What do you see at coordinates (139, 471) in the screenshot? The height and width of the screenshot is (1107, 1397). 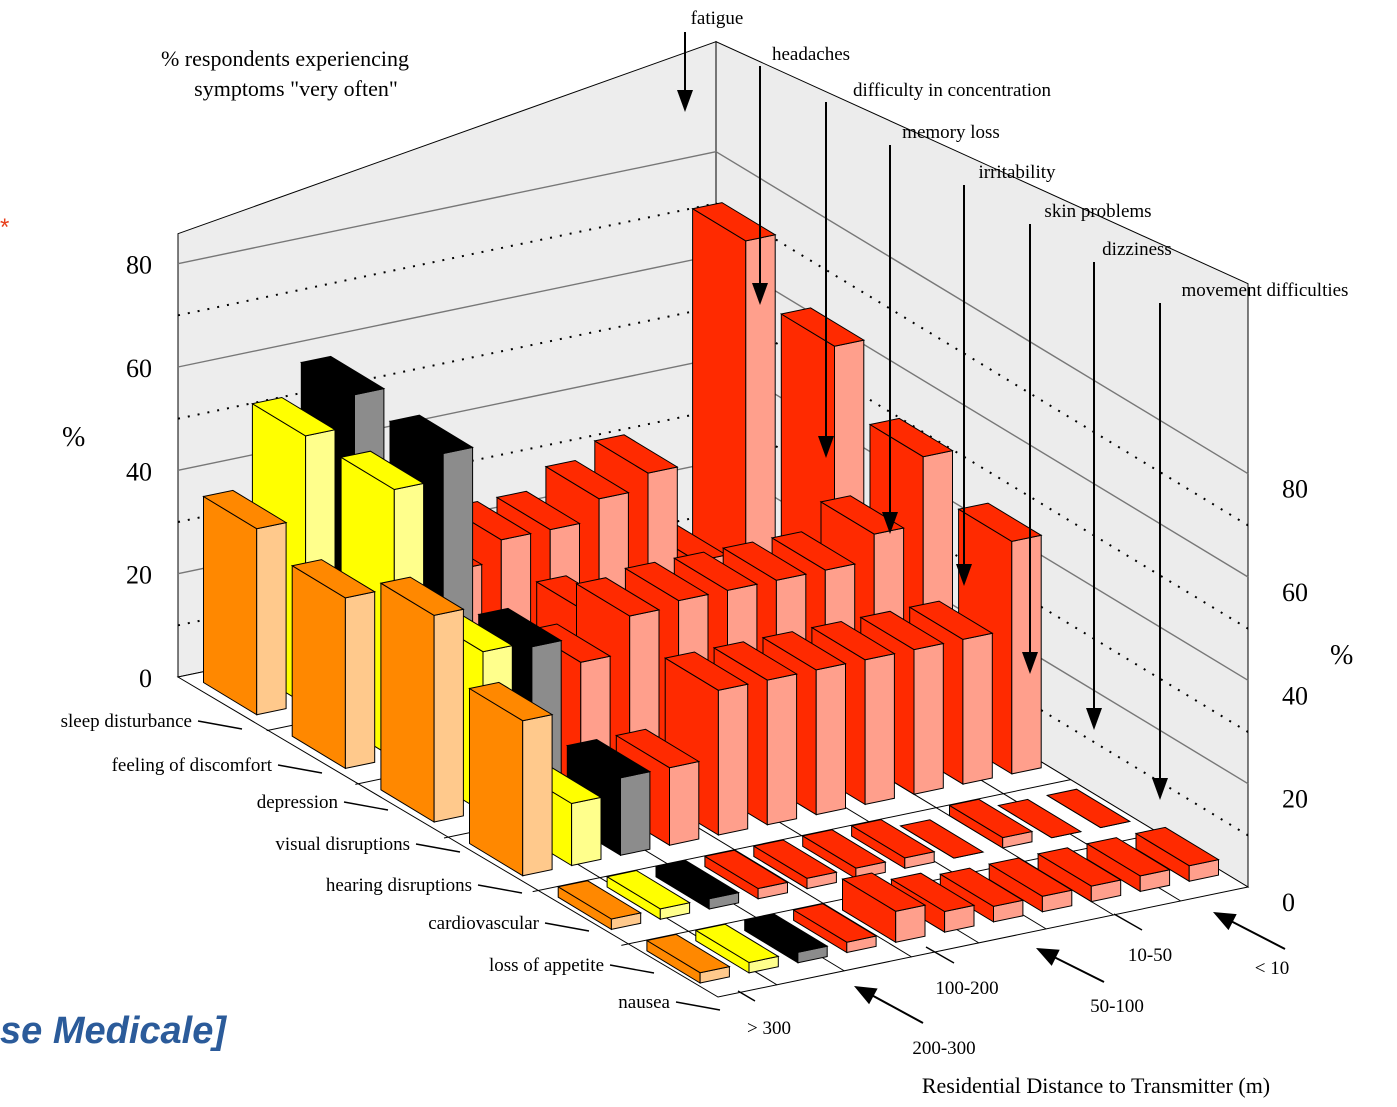 I see `z-tick-left: 40` at bounding box center [139, 471].